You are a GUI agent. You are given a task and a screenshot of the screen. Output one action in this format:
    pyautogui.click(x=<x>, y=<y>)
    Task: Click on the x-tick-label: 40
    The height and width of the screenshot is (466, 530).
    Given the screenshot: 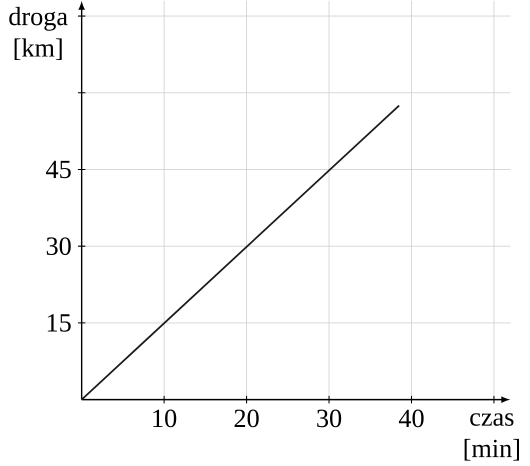 What is the action you would take?
    pyautogui.click(x=411, y=418)
    